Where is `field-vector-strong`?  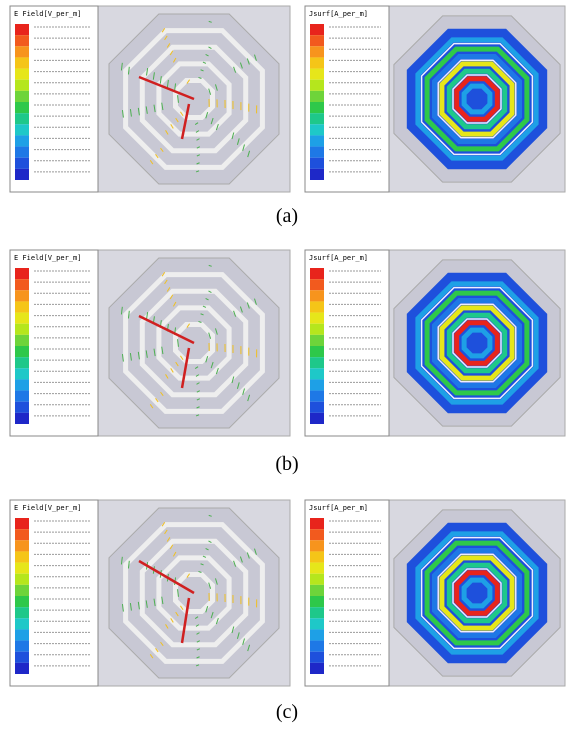 field-vector-strong is located at coordinates (185, 121).